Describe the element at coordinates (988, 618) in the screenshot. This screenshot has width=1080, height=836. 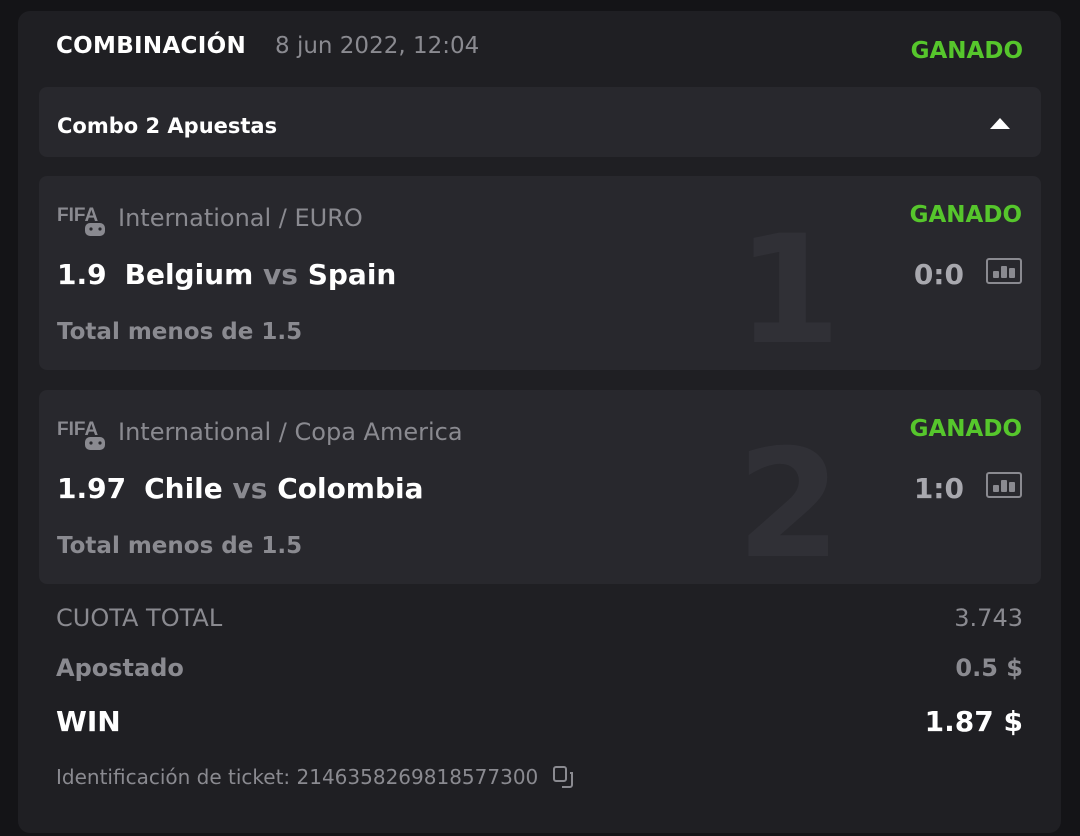
I see `total-odds-value: 3.743` at that location.